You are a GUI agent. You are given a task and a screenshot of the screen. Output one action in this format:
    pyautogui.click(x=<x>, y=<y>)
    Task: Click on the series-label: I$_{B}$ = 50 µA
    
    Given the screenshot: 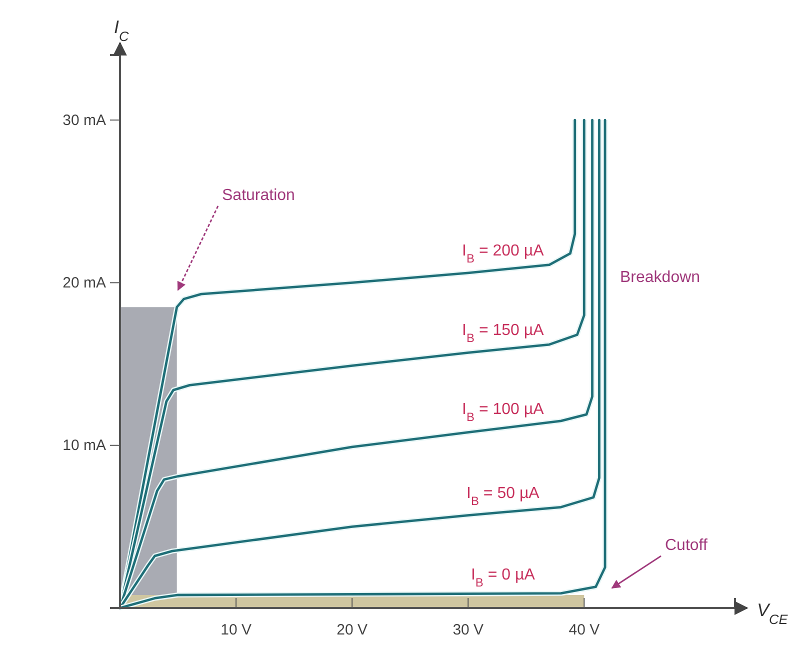 What is the action you would take?
    pyautogui.click(x=503, y=496)
    